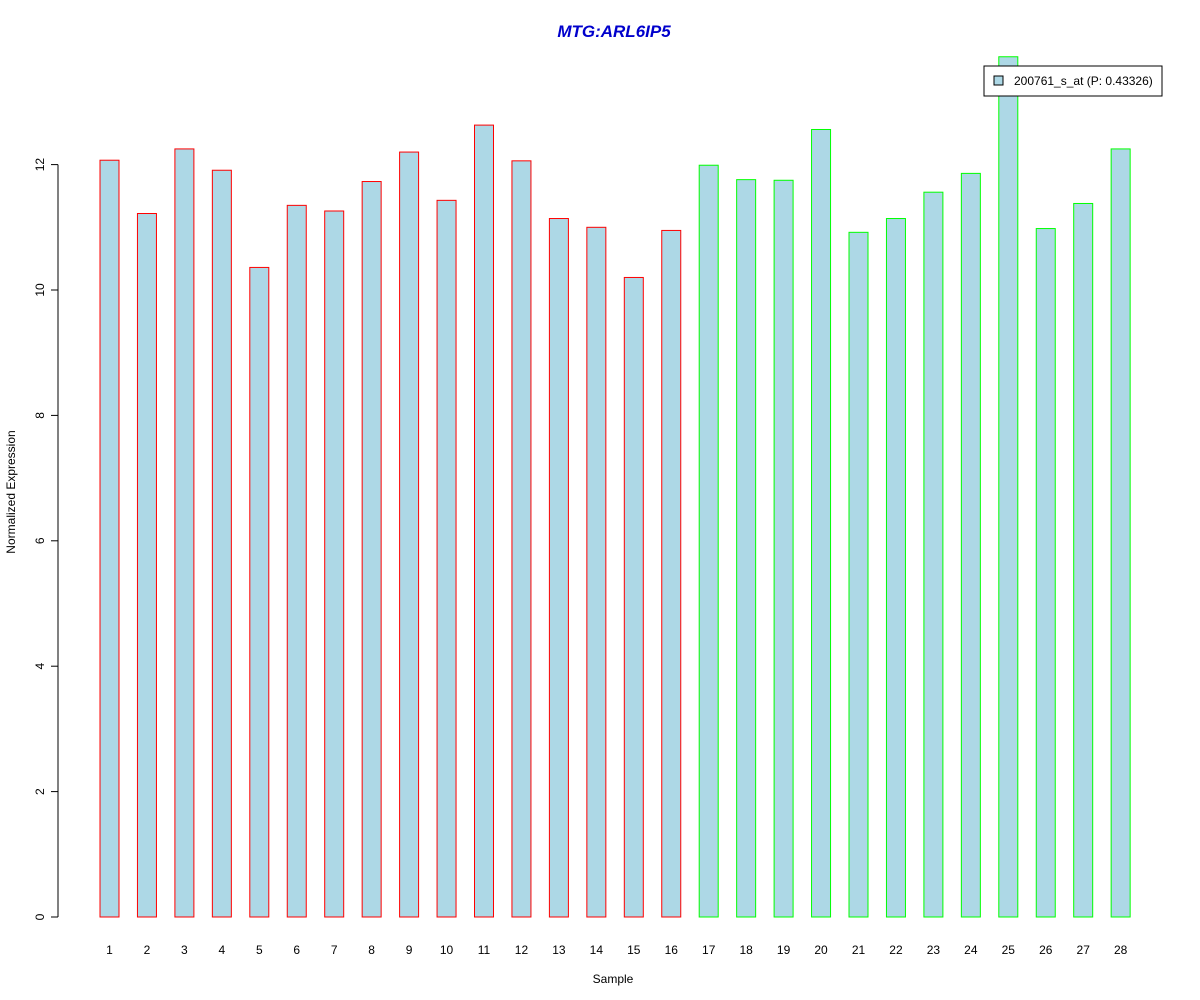 The width and height of the screenshot is (1200, 1000). What do you see at coordinates (709, 950) in the screenshot?
I see `x-tick-label: 17` at bounding box center [709, 950].